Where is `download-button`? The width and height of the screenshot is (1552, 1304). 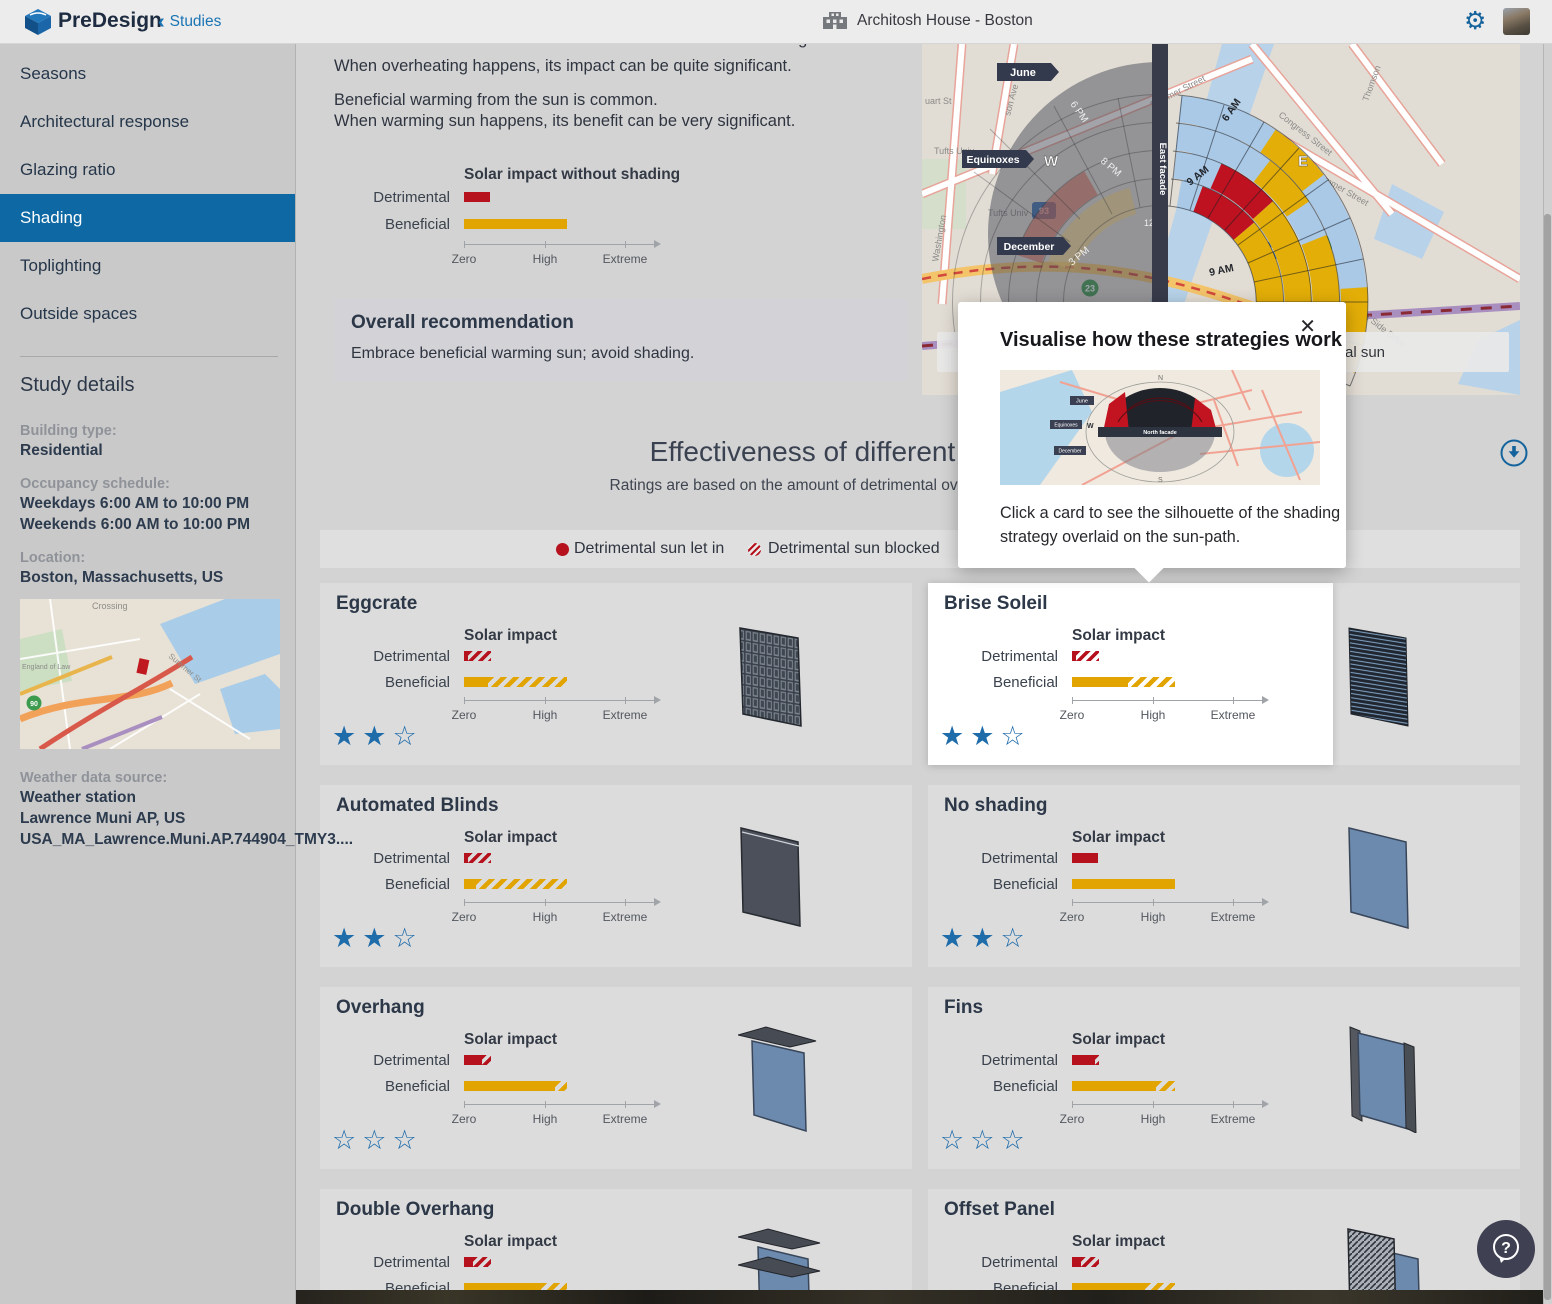 download-button is located at coordinates (1514, 455).